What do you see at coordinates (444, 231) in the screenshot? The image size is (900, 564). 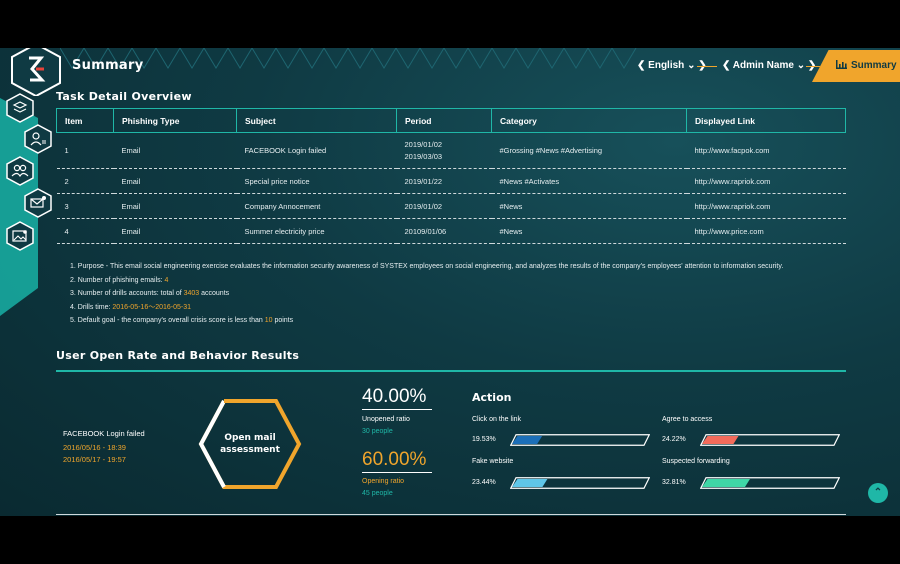 I see `cell-period: 20109/01/06` at bounding box center [444, 231].